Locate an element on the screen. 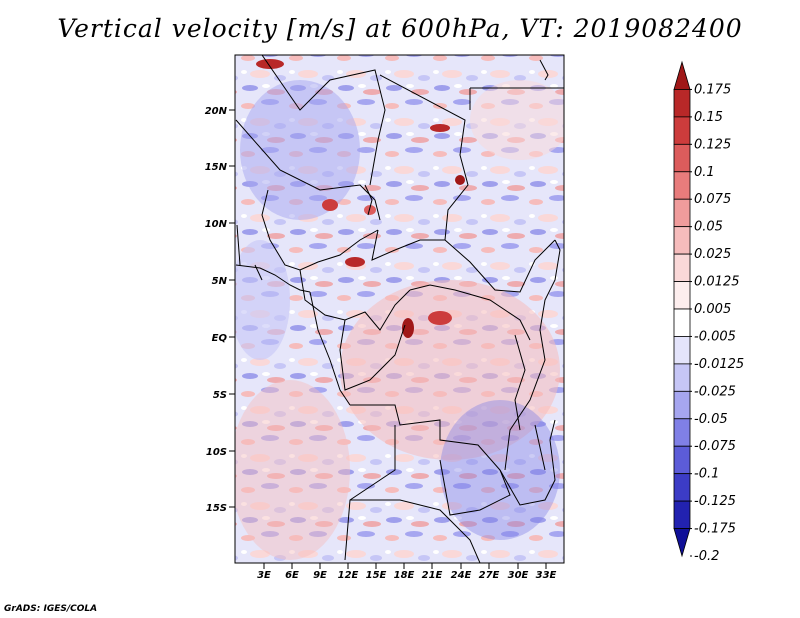 The width and height of the screenshot is (800, 618). colorbar-label: 0.125 is located at coordinates (712, 144).